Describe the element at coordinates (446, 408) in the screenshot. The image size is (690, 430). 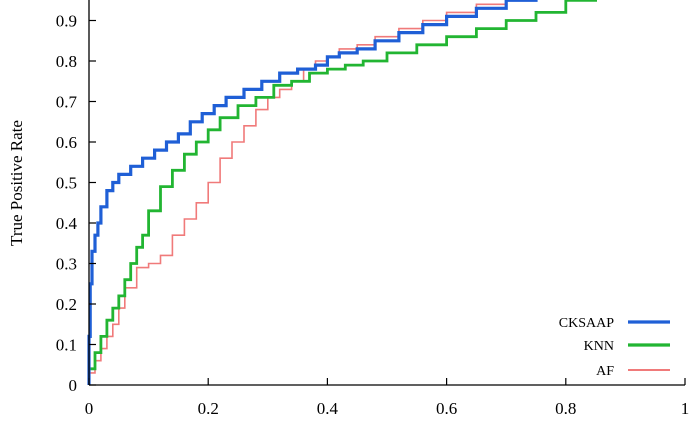
I see `x-tick-label: 0.6` at that location.